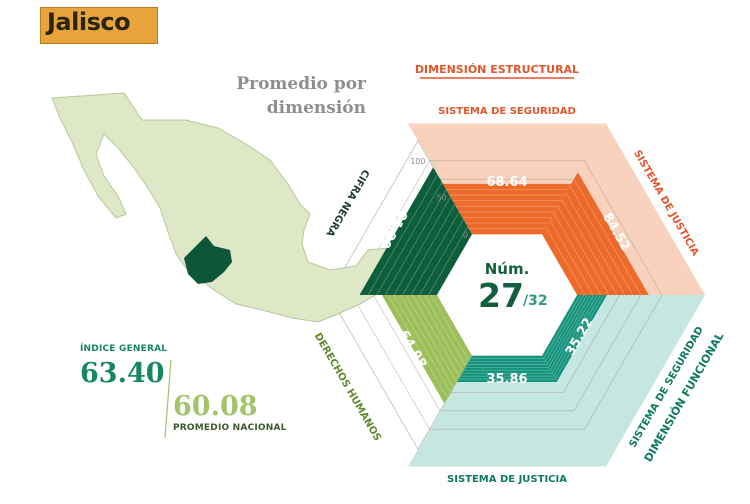  What do you see at coordinates (507, 479) in the screenshot?
I see `category-label-4: SISTEMA DE JUSTICIA` at bounding box center [507, 479].